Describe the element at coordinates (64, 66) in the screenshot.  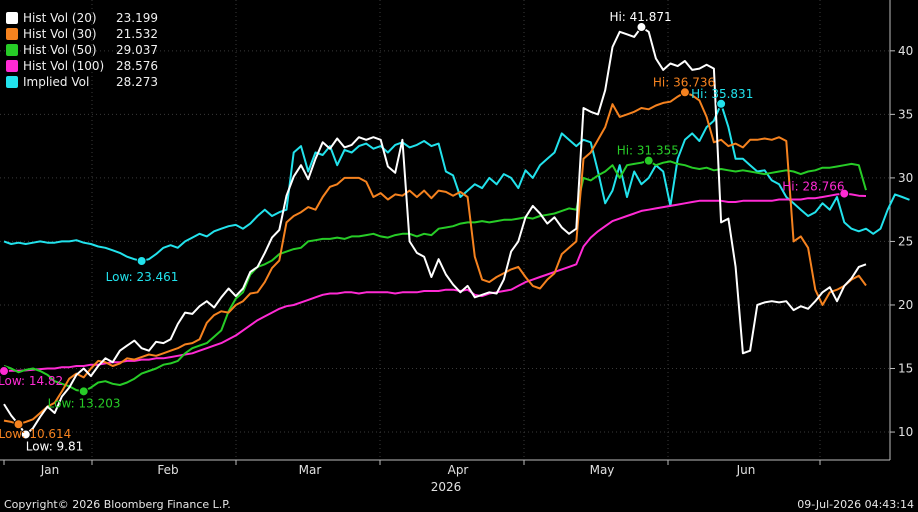
I see `legend-label: Hist Vol (100)` at that location.